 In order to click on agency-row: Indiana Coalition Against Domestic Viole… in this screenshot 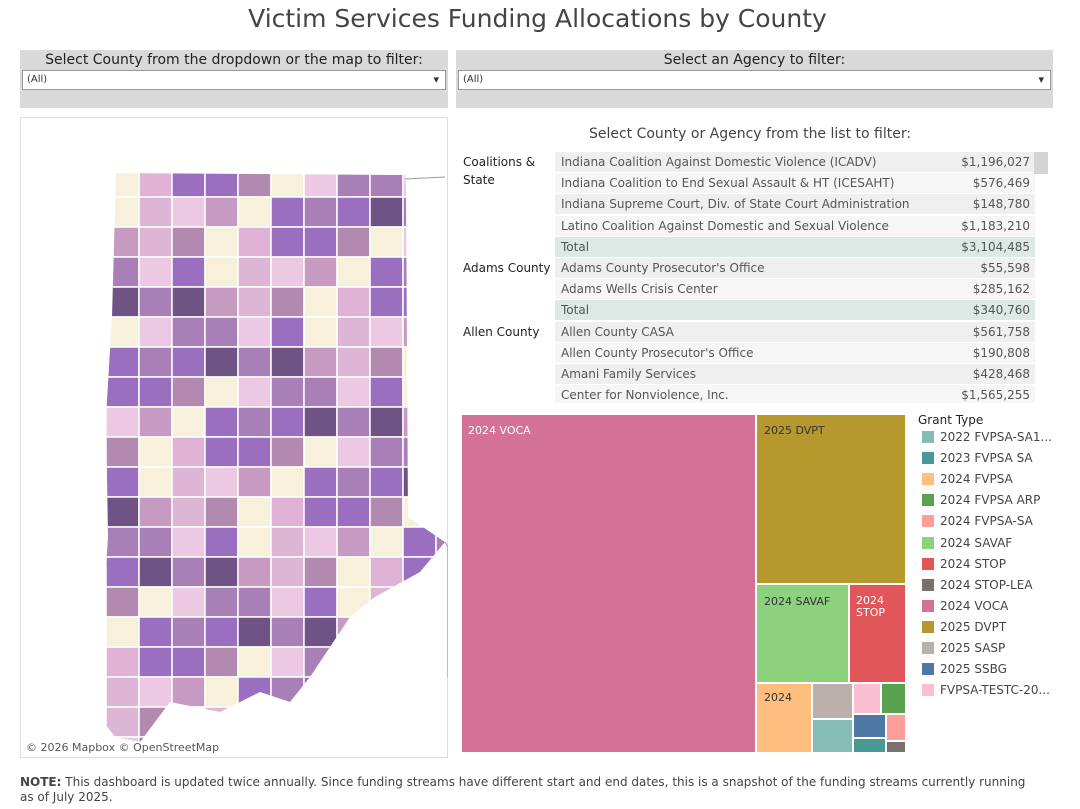, I will do `click(795, 162)`.